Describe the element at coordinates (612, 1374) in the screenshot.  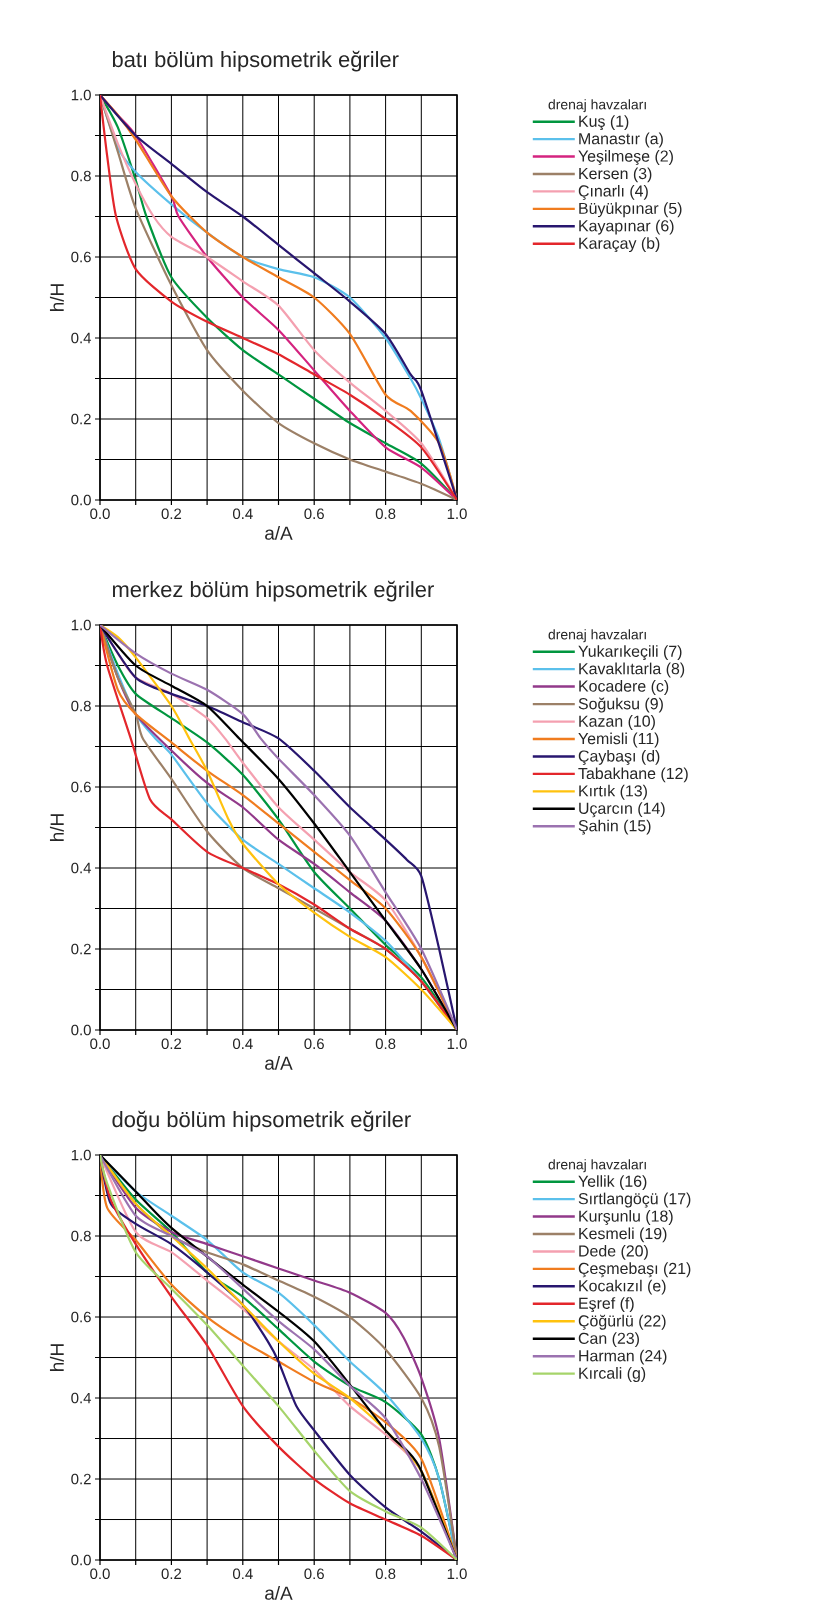
I see `legend-label: Kırcali (g)` at that location.